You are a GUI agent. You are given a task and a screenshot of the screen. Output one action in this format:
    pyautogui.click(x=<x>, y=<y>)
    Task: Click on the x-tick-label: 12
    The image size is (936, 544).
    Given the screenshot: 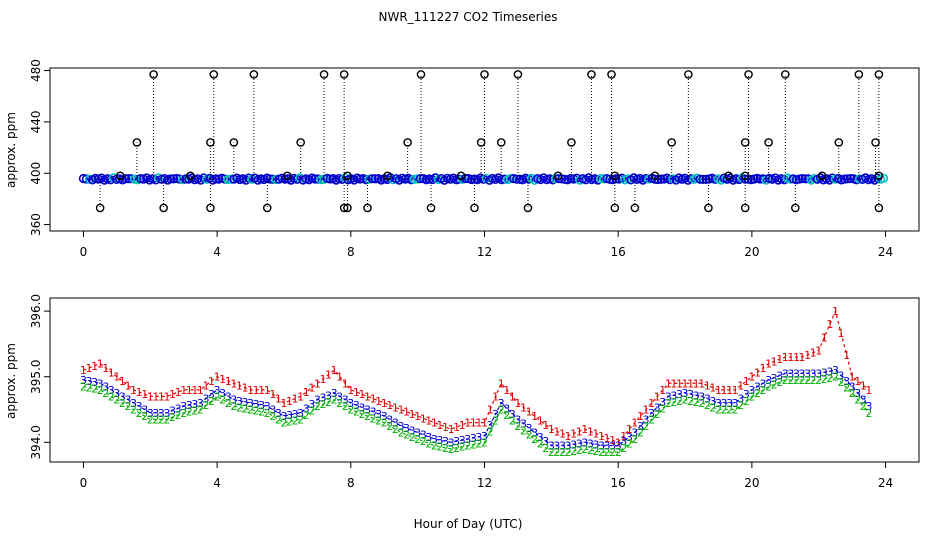 What is the action you would take?
    pyautogui.click(x=484, y=483)
    